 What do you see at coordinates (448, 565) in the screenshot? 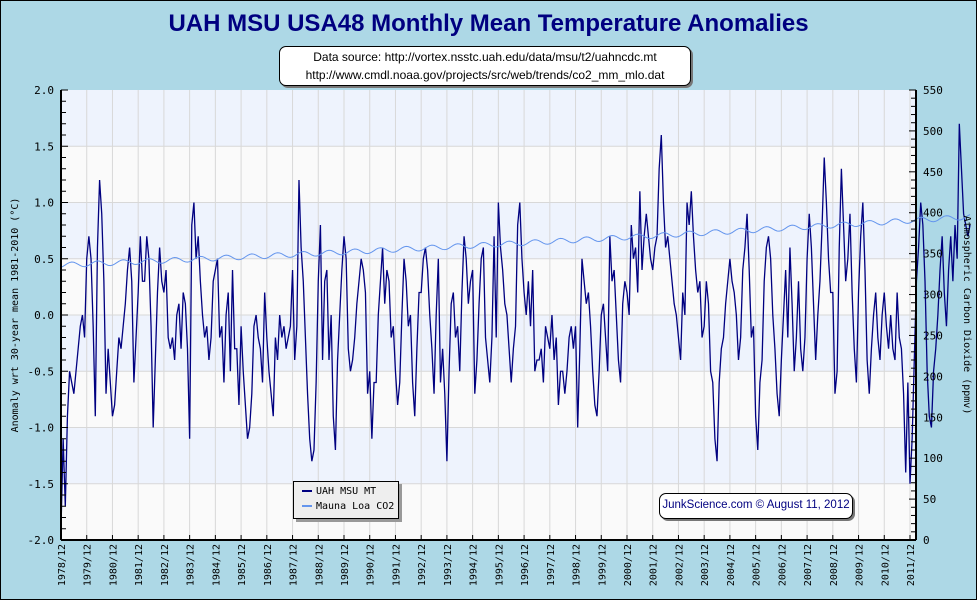
I see `x-tick-label: 1993/12` at bounding box center [448, 565].